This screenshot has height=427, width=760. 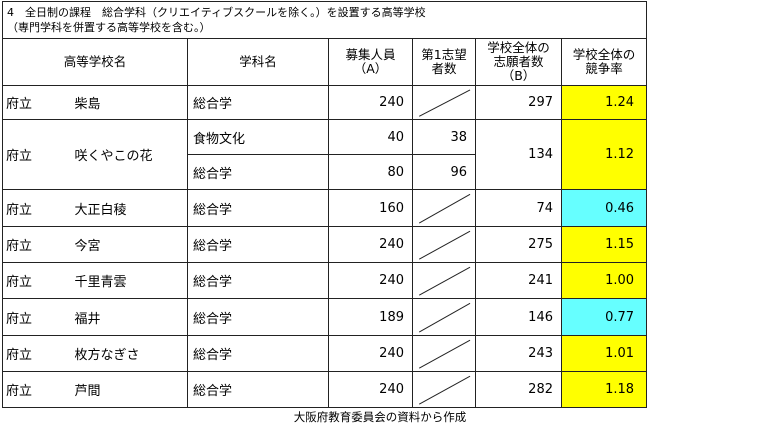 What do you see at coordinates (444, 62) in the screenshot?
I see `header-cell: 第1志望 者数` at bounding box center [444, 62].